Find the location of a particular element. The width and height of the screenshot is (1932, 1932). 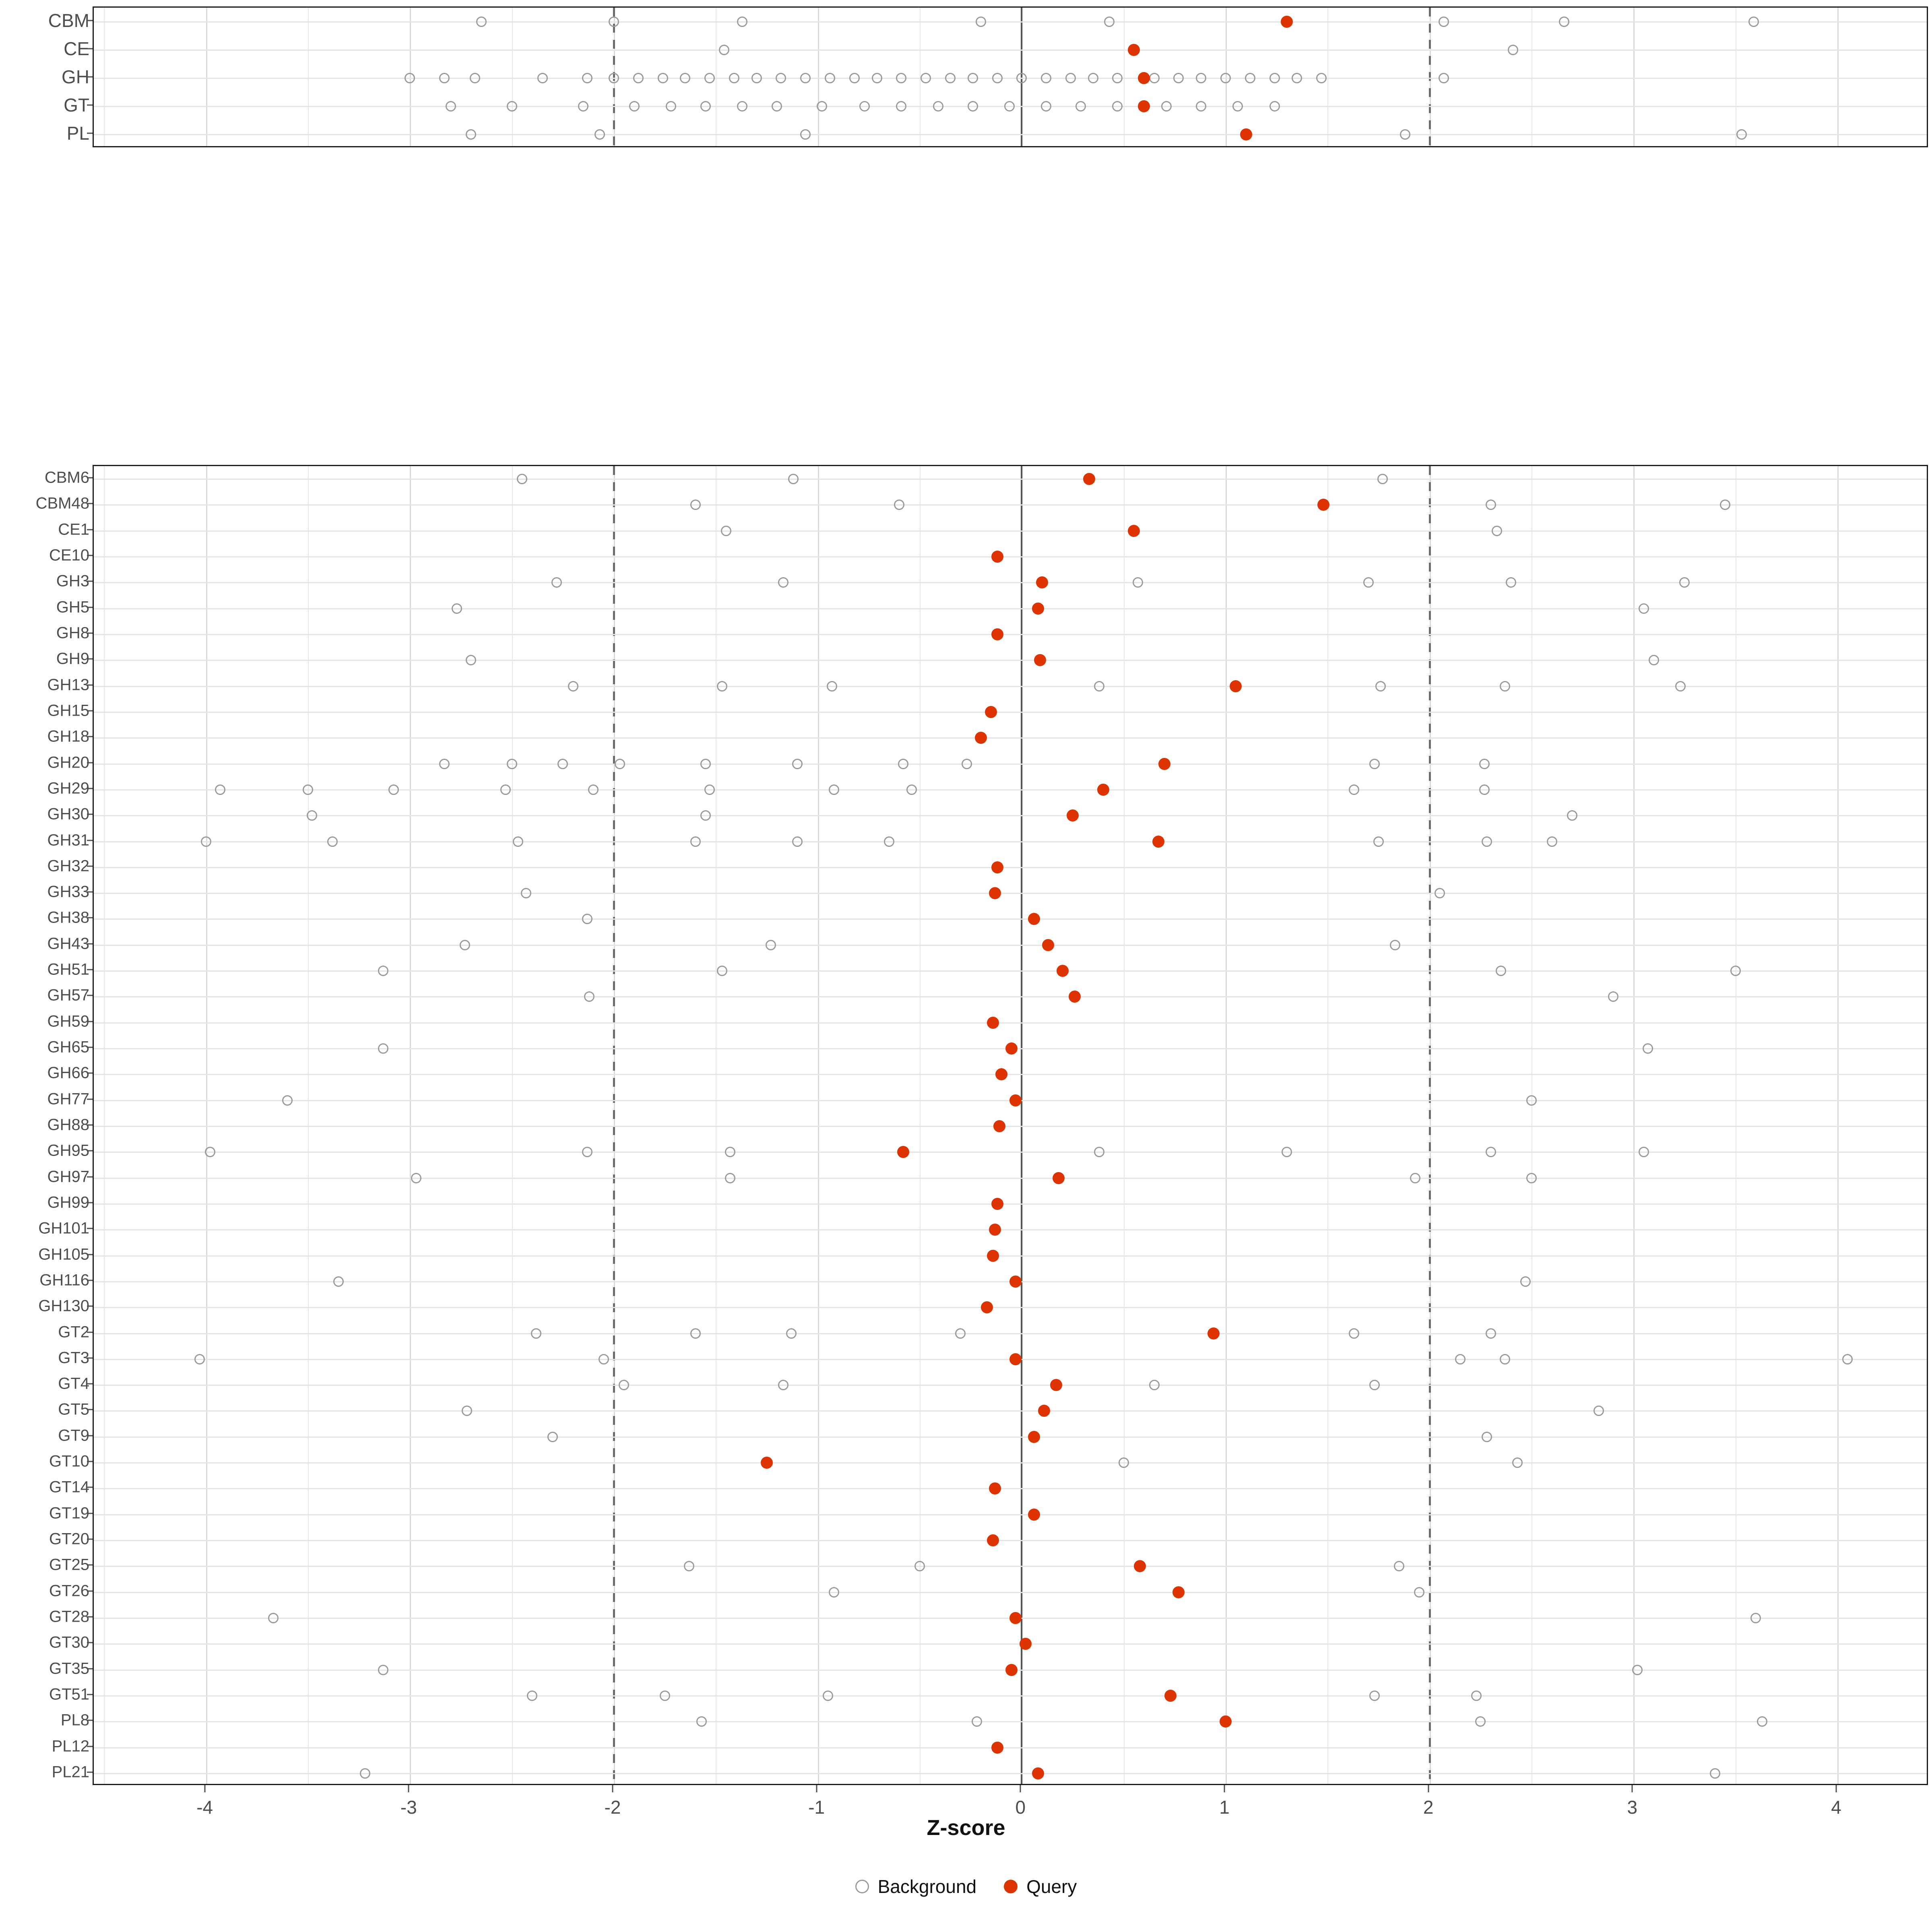

y-tick-GH30 is located at coordinates (90, 814).